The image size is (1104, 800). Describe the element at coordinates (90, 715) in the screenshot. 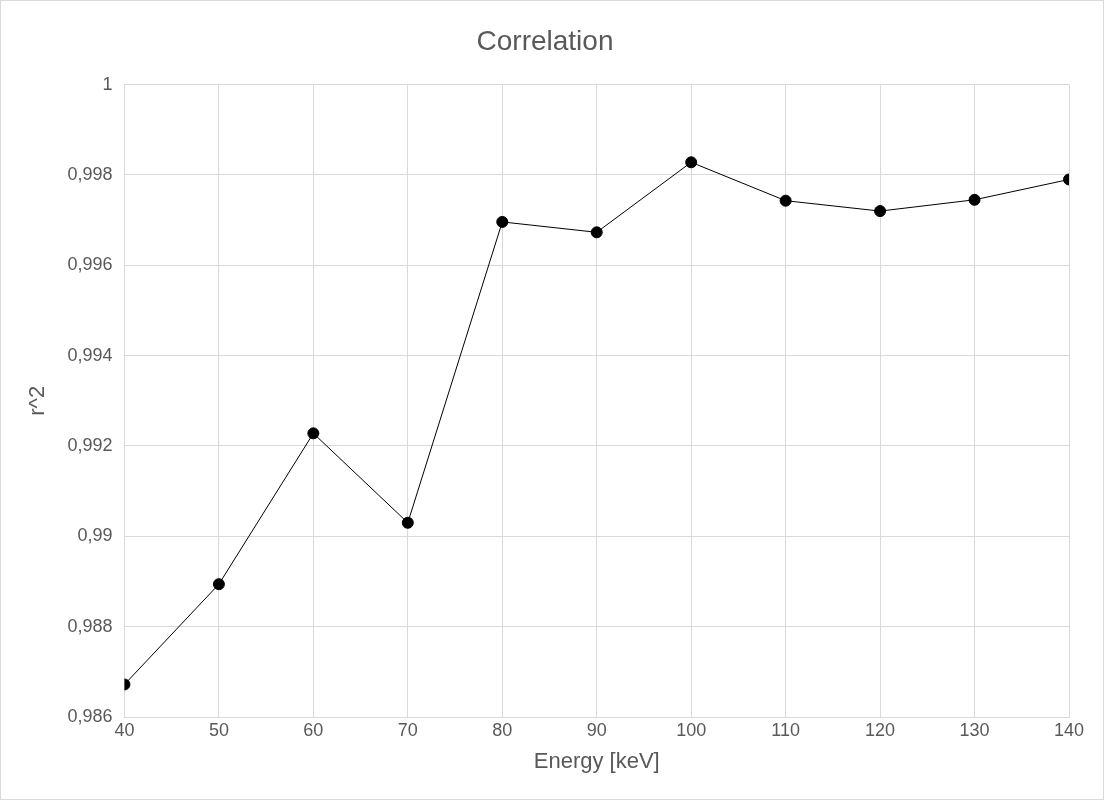

I see `y-tick-label: 0,986` at that location.